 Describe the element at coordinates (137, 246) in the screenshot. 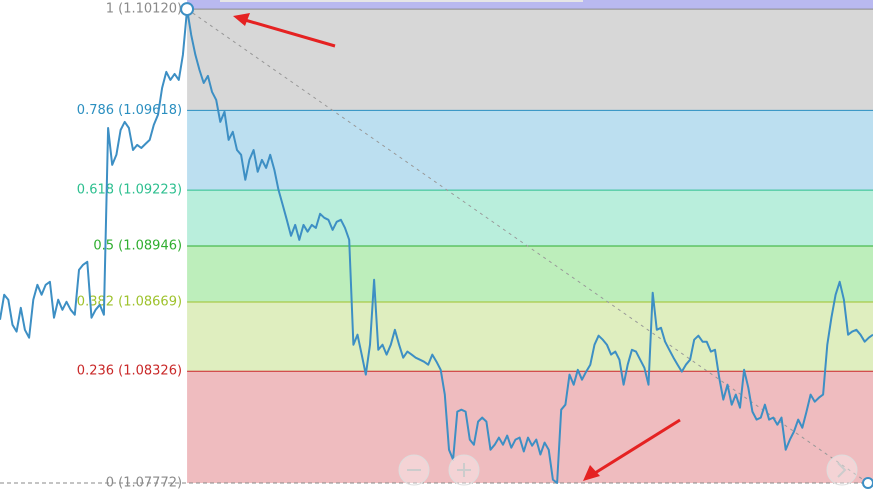

I see `fib-level-label: 0.5 (1.08946)` at that location.